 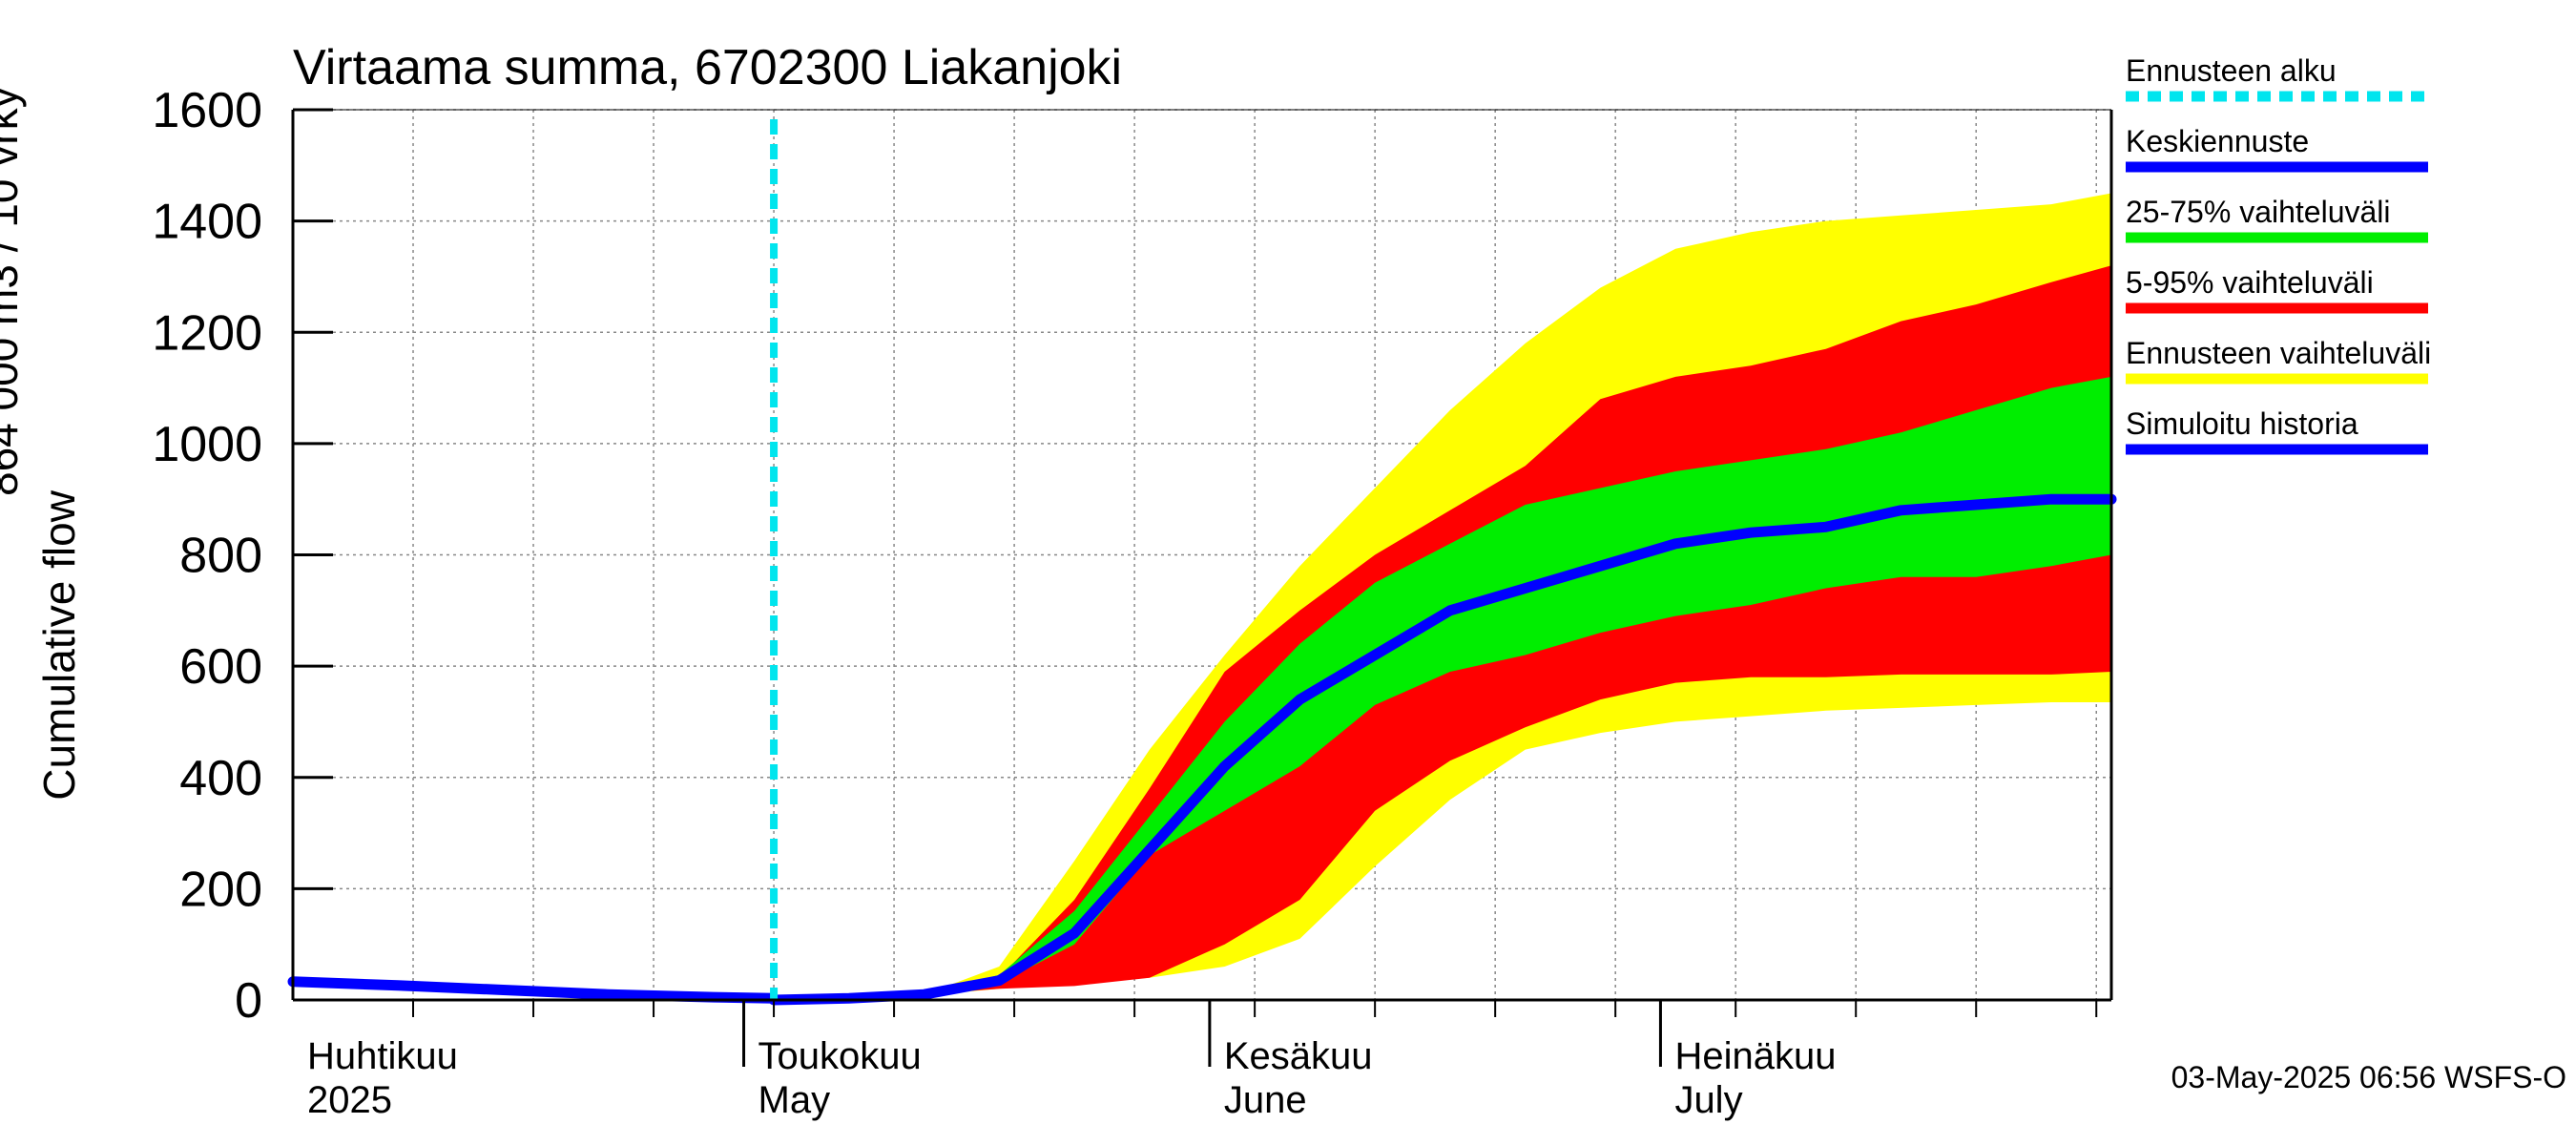 What do you see at coordinates (2368, 1077) in the screenshot?
I see `footer-timestamp: 03-May-2025 06:56 WSFS-O` at bounding box center [2368, 1077].